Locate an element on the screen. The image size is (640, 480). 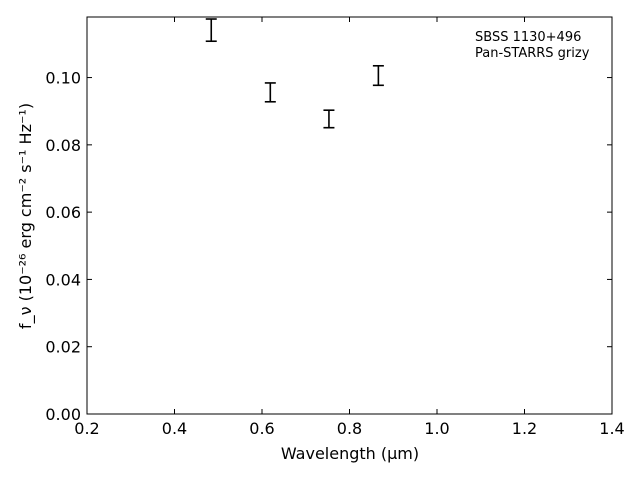
y-tick-label: 0.00 is located at coordinates (63, 414).